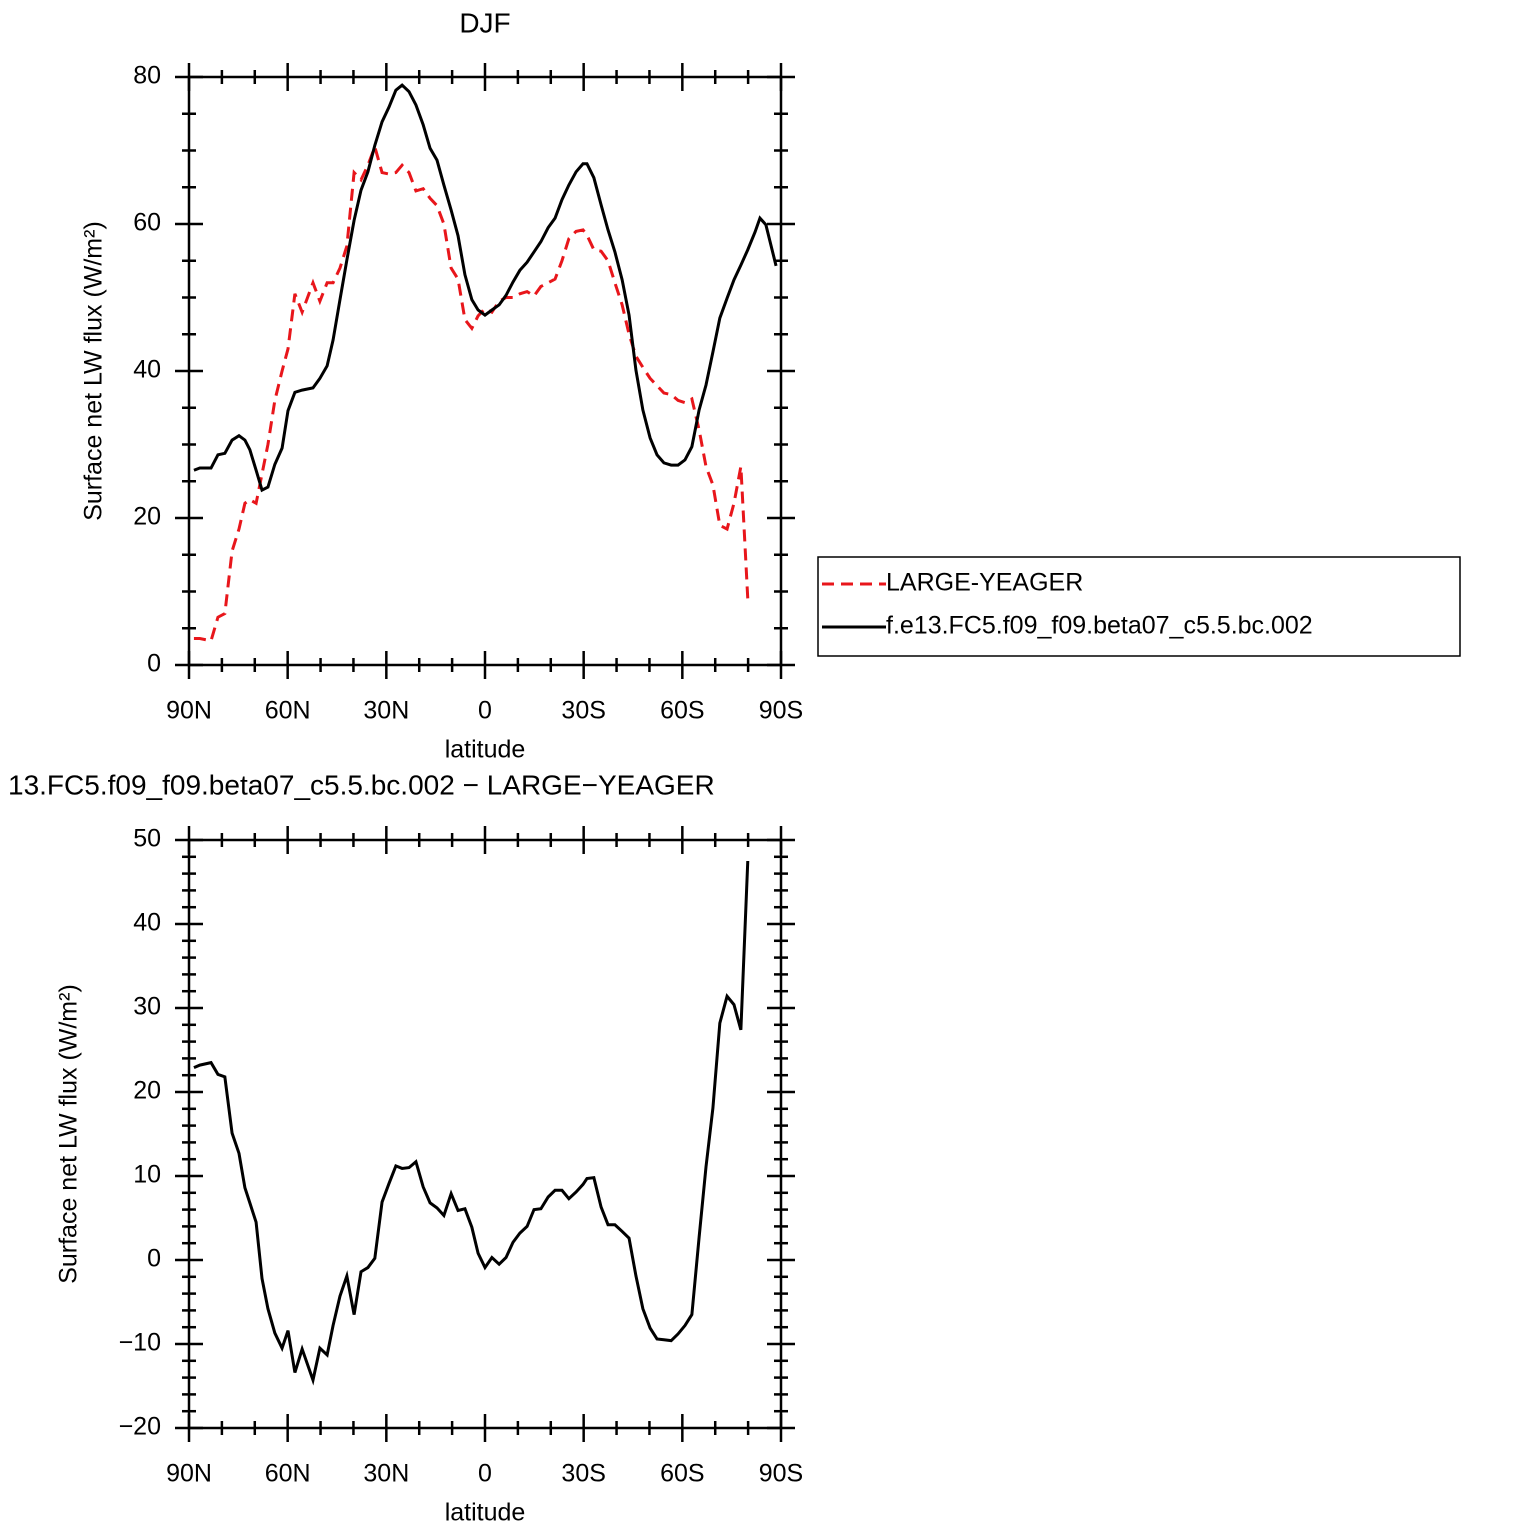 The height and width of the screenshot is (1535, 1538). I want to click on y-tick-label: 10, so click(147, 1175).